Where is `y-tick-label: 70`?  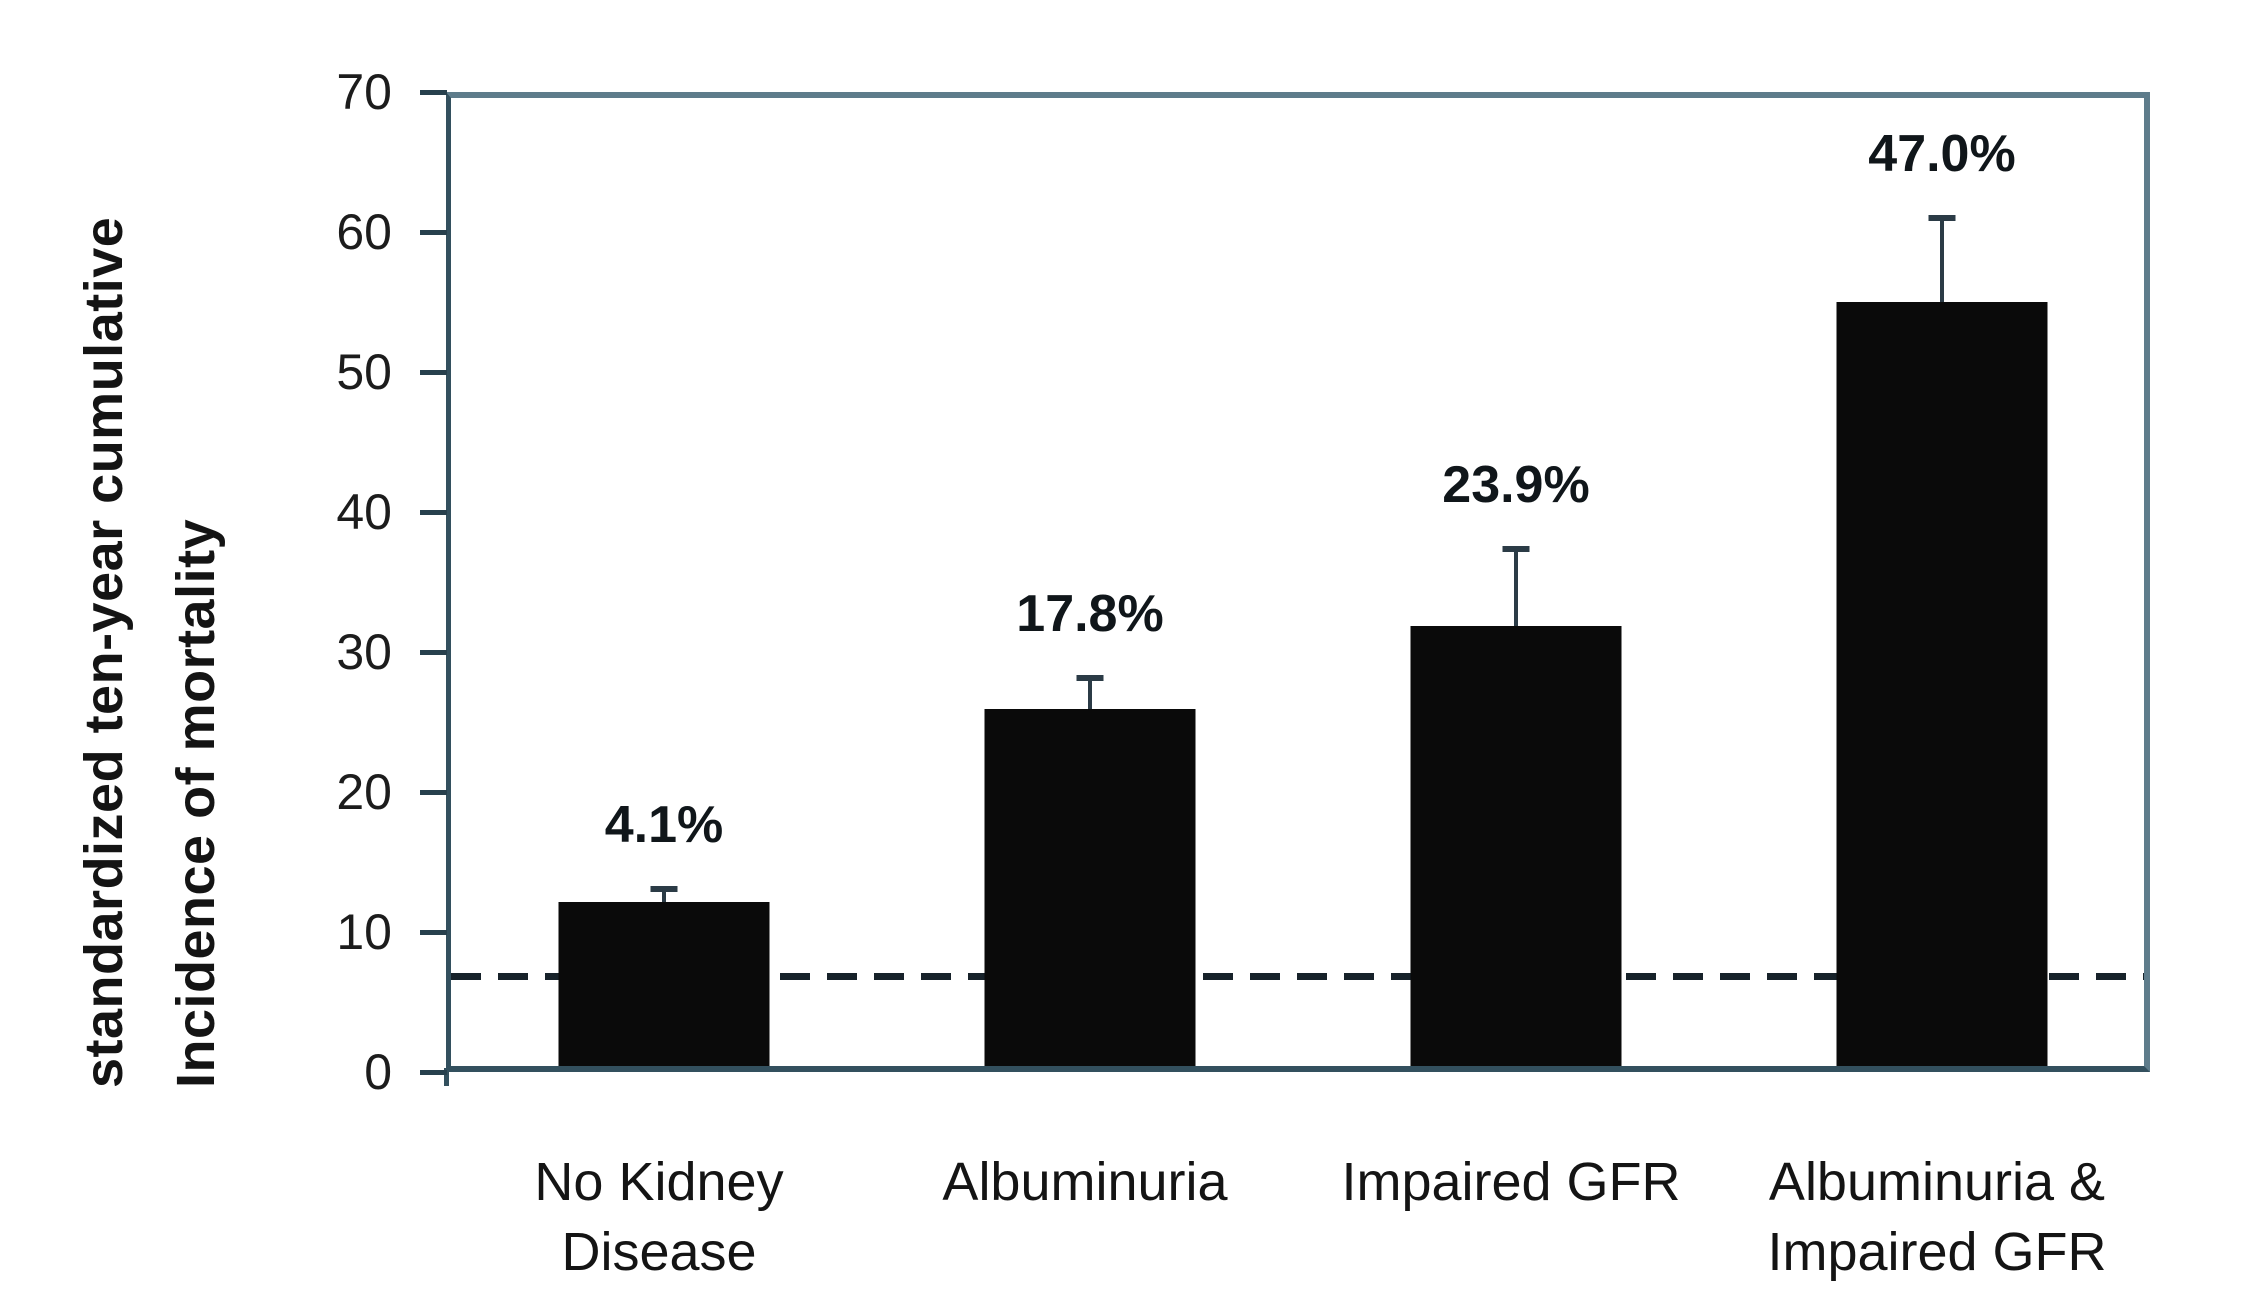
y-tick-label: 70 is located at coordinates (364, 92).